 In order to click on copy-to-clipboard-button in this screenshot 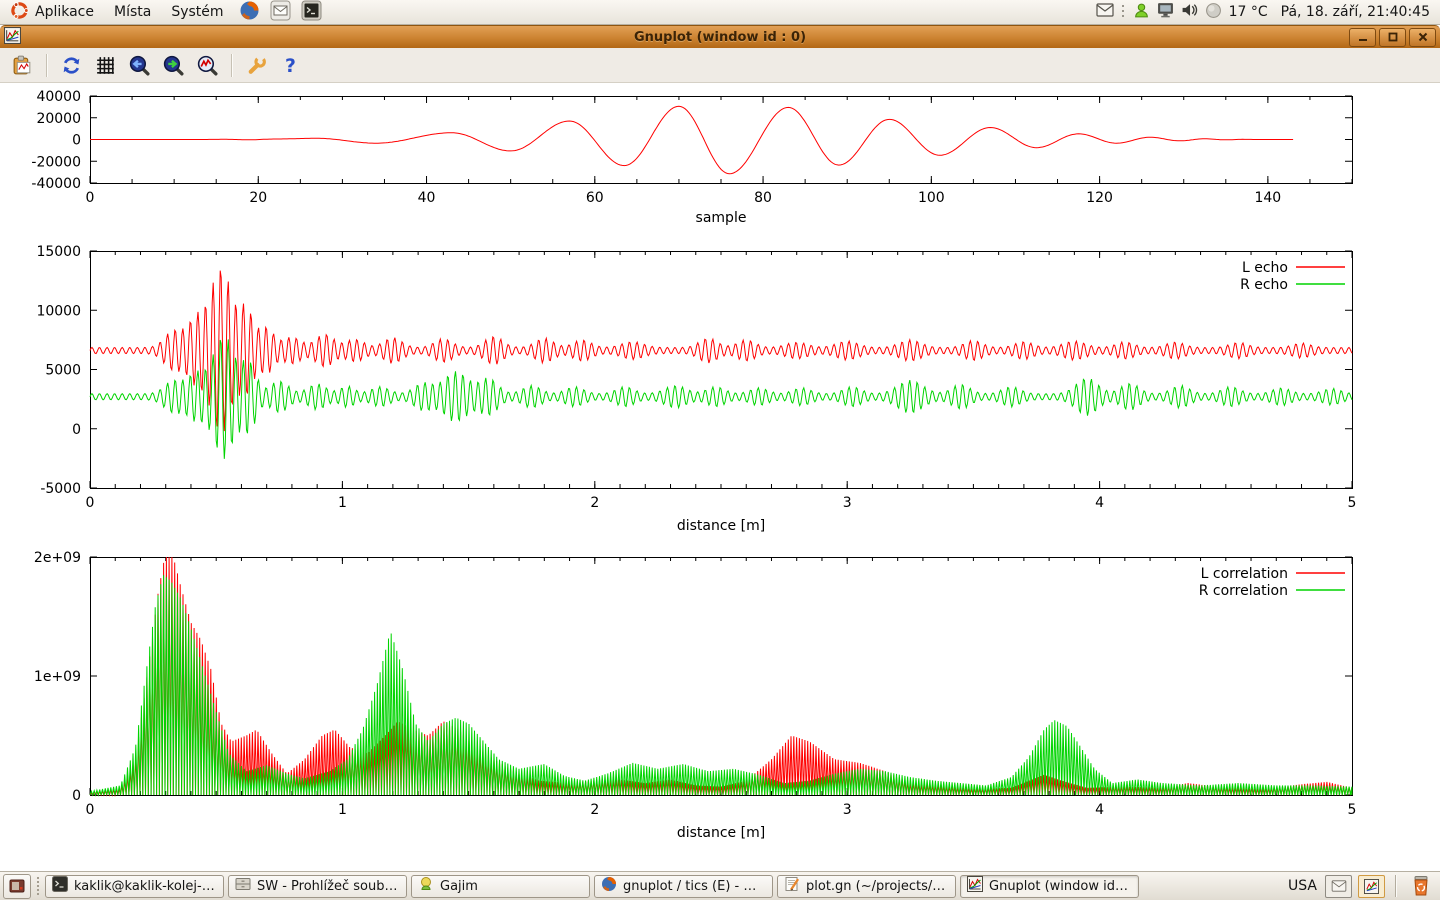, I will do `click(22, 65)`.